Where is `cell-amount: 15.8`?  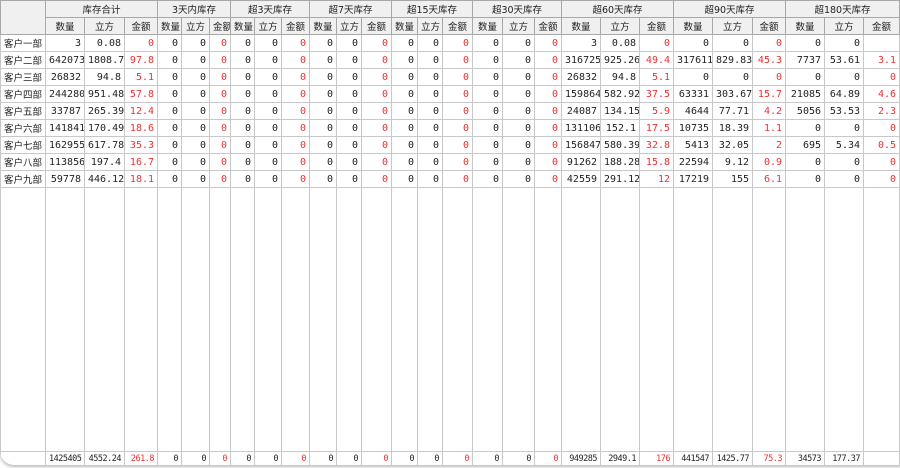
cell-amount: 15.8 is located at coordinates (657, 162).